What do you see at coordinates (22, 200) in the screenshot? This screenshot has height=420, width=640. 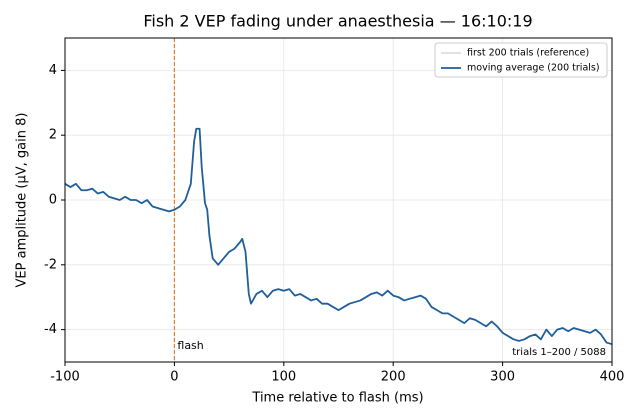 I see `y-axis-label: VEP amplitude (µV, gain 8)` at bounding box center [22, 200].